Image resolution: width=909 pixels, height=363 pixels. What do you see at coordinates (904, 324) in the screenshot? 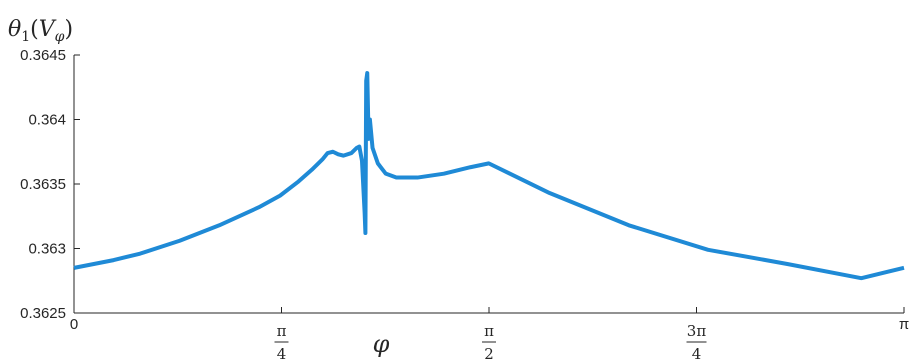
I see `x-tick-label: π` at bounding box center [904, 324].